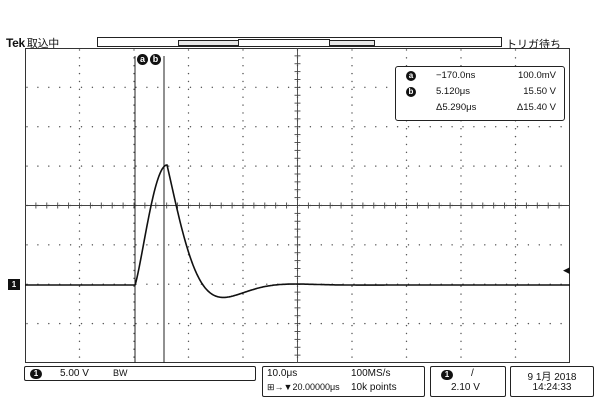 The image size is (600, 400). I want to click on cursor-b-badge: b, so click(411, 92).